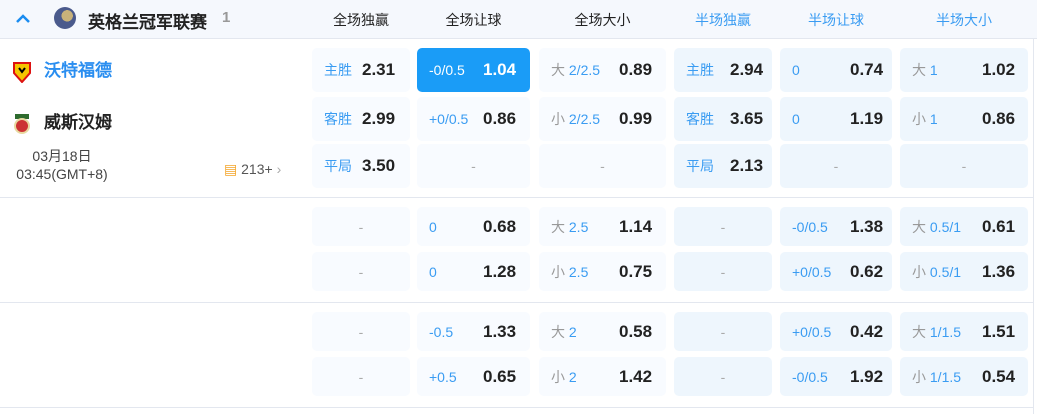 The height and width of the screenshot is (414, 1037). What do you see at coordinates (964, 226) in the screenshot?
I see `odds-cell-ht-ou: 大 0.5/1 0.61` at bounding box center [964, 226].